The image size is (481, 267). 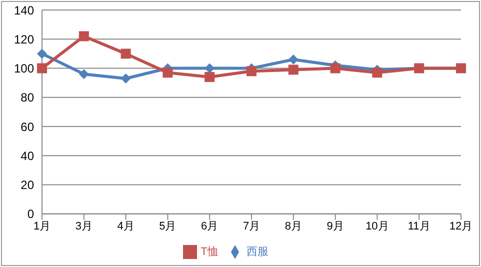 What do you see at coordinates (83, 226) in the screenshot?
I see `x-tick-label: 3月` at bounding box center [83, 226].